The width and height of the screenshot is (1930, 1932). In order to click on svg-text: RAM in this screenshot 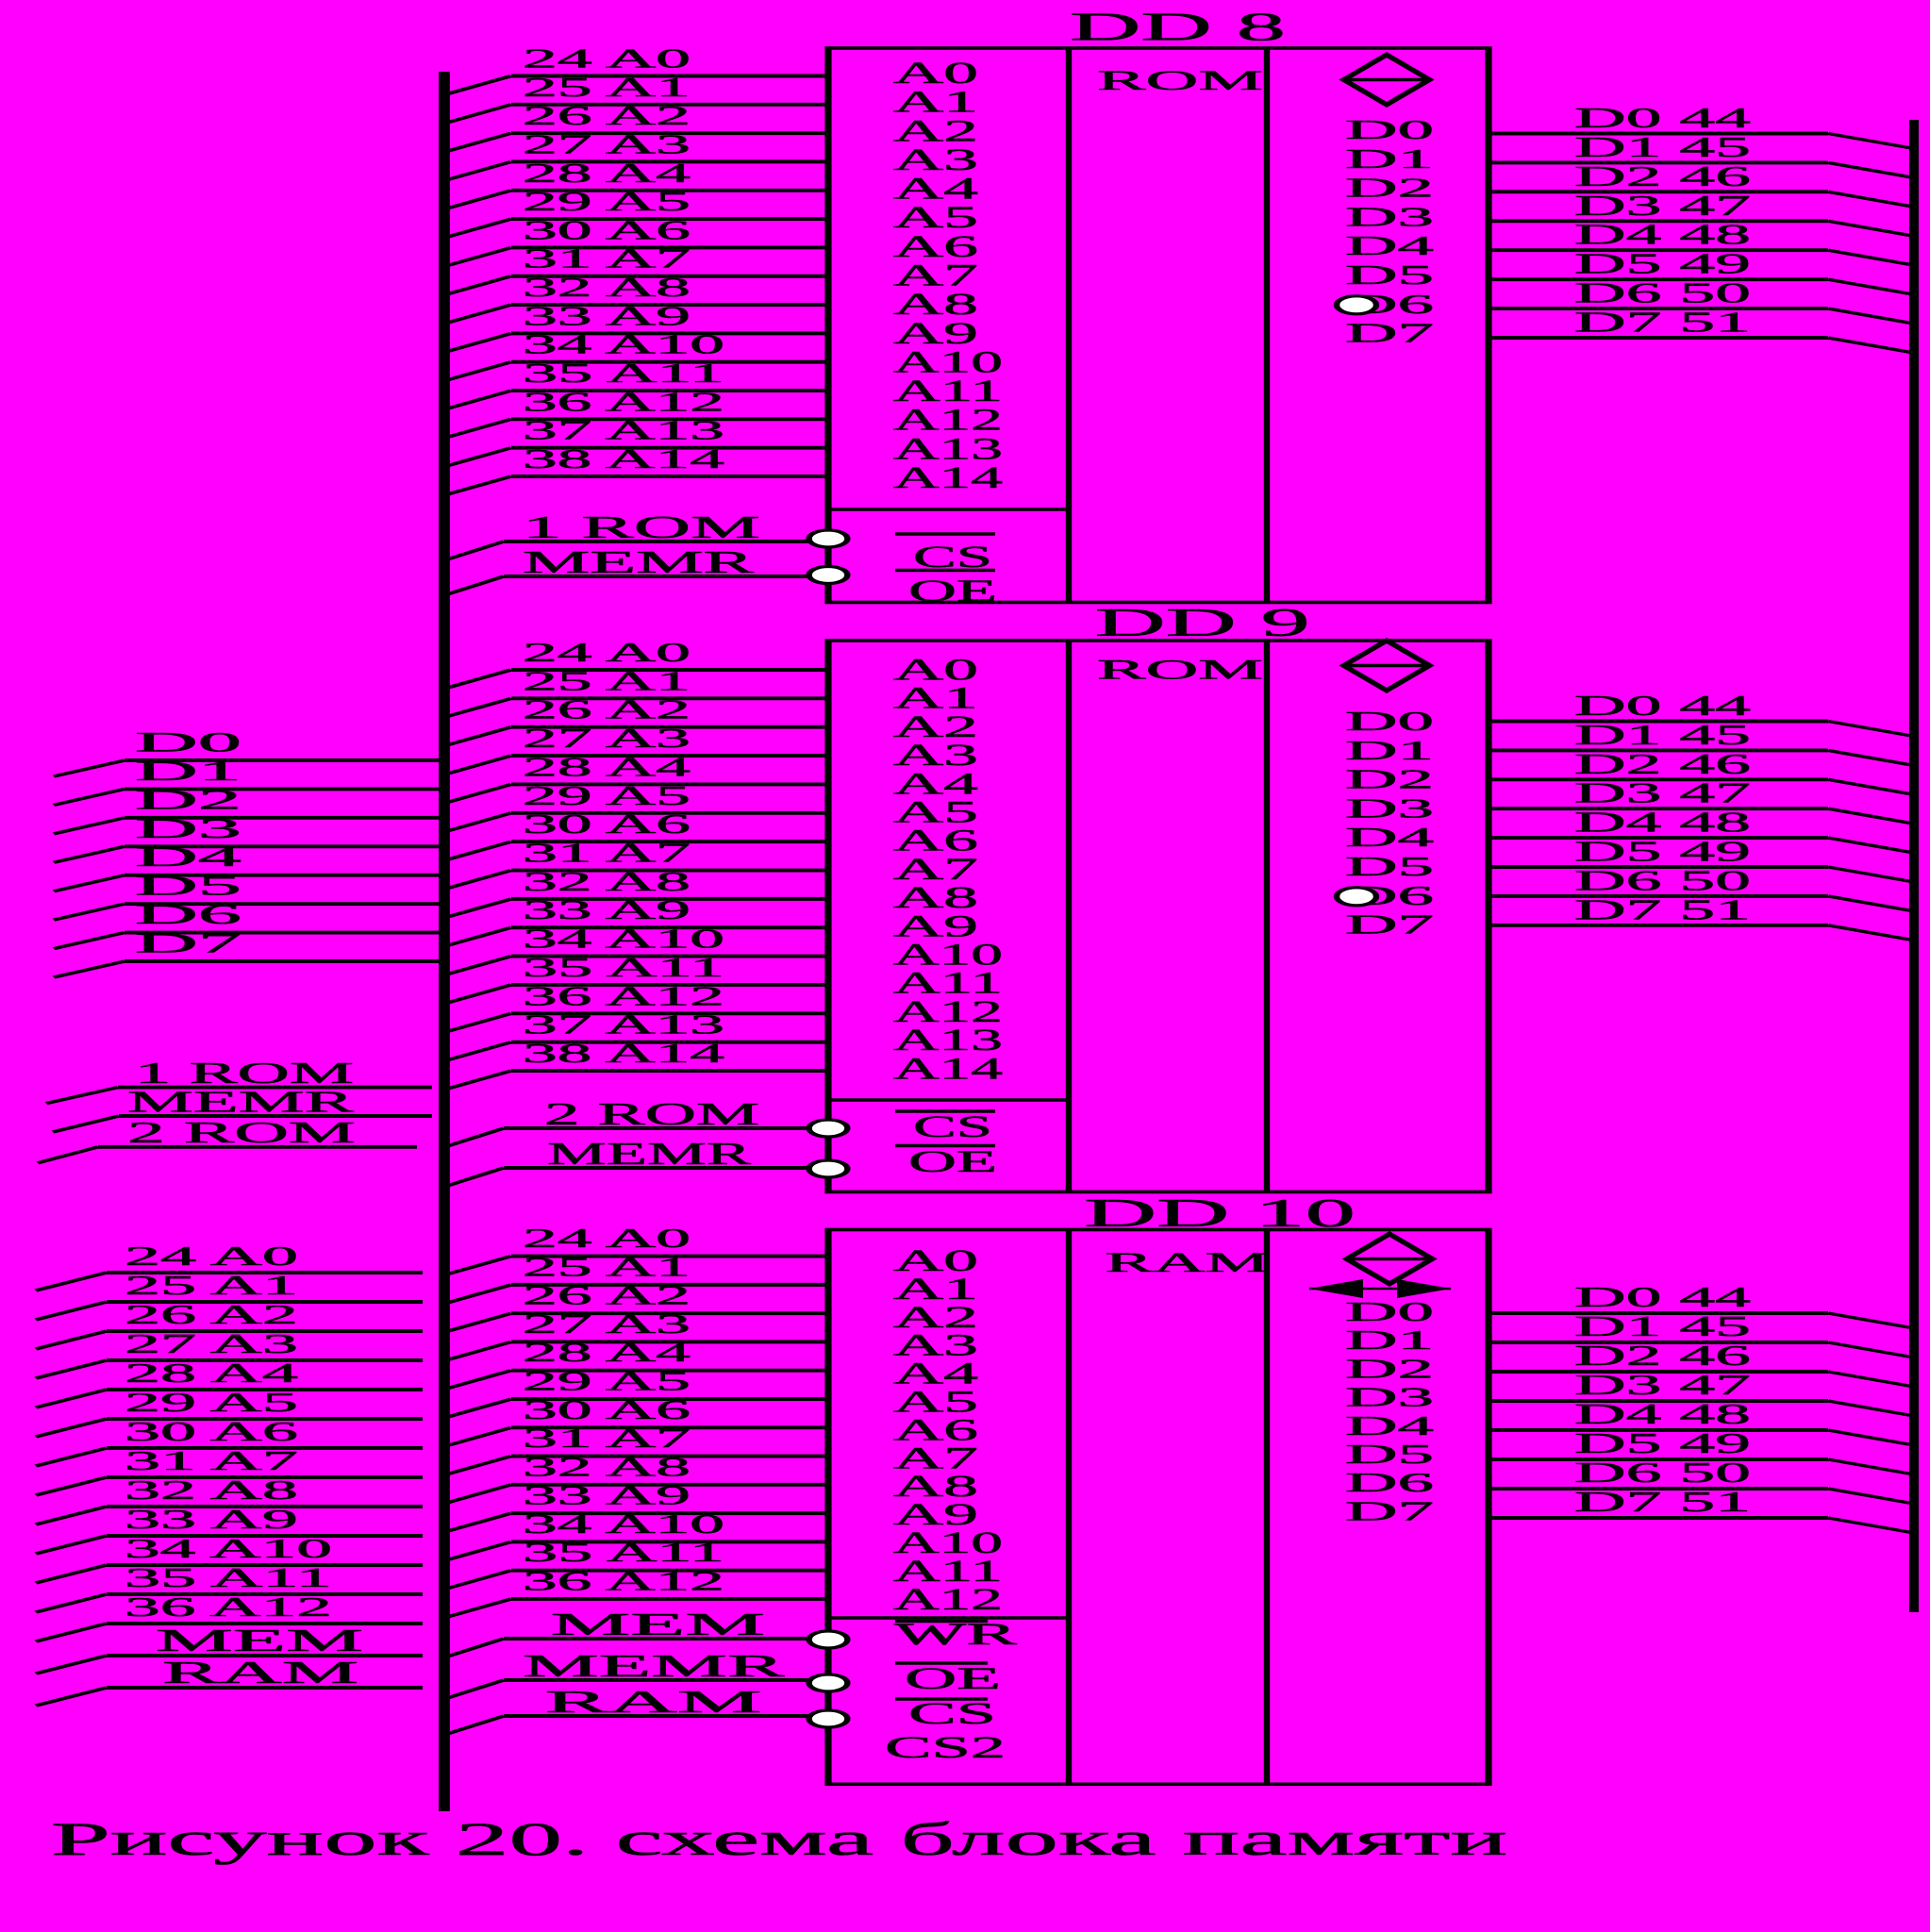, I will do `click(260, 1672)`.